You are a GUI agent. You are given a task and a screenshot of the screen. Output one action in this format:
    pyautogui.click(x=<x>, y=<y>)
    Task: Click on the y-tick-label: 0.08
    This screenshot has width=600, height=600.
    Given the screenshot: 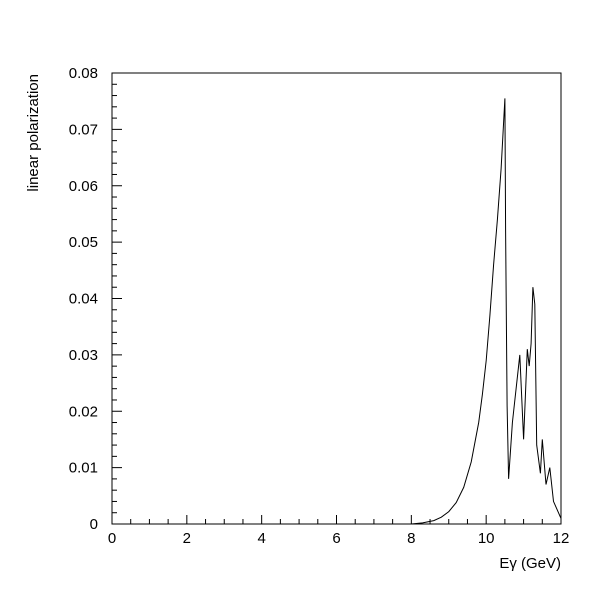 What is the action you would take?
    pyautogui.click(x=83, y=73)
    